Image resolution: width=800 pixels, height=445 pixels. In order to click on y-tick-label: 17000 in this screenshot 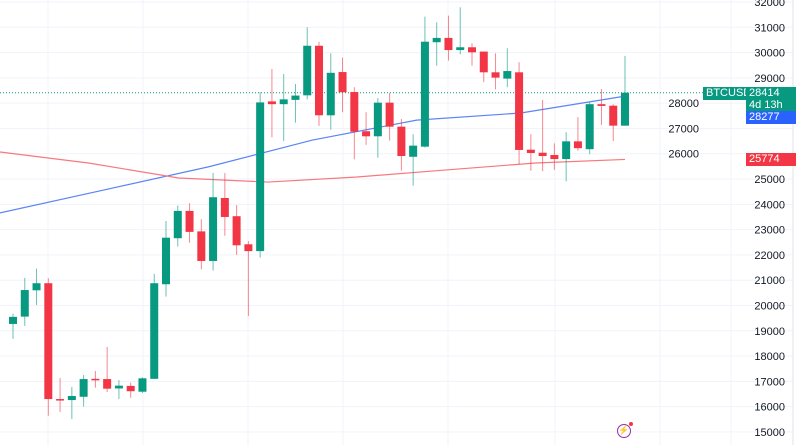, I will do `click(769, 382)`.